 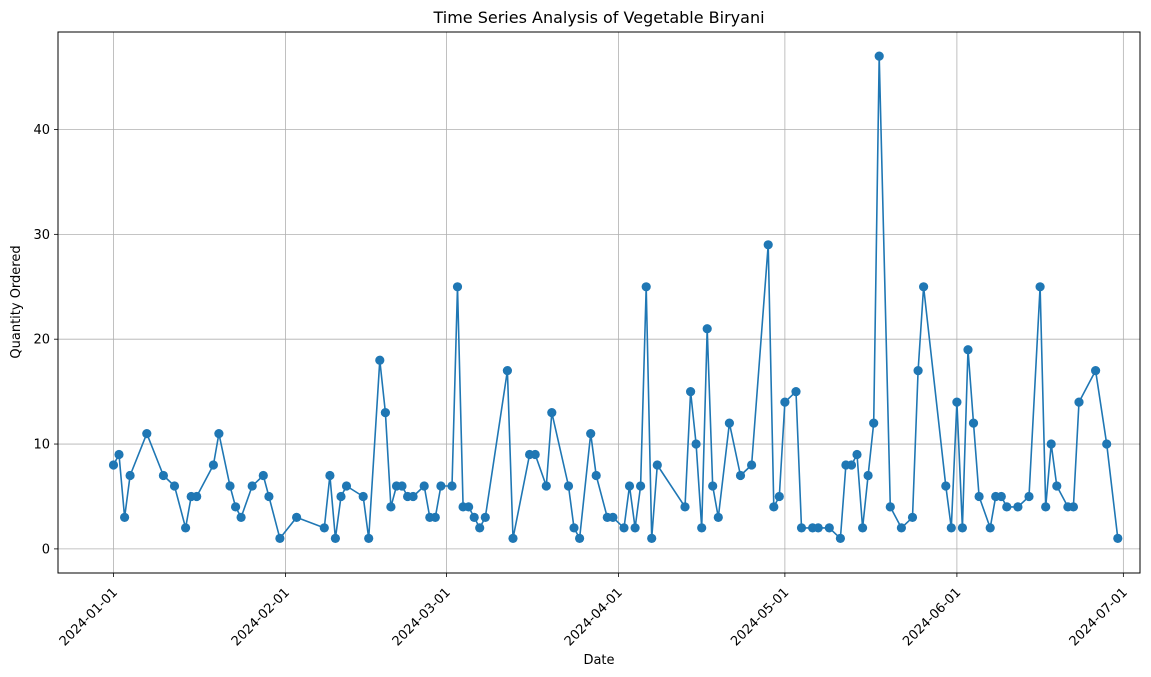 What do you see at coordinates (1099, 617) in the screenshot?
I see `x-tick-label: 2024-07-01` at bounding box center [1099, 617].